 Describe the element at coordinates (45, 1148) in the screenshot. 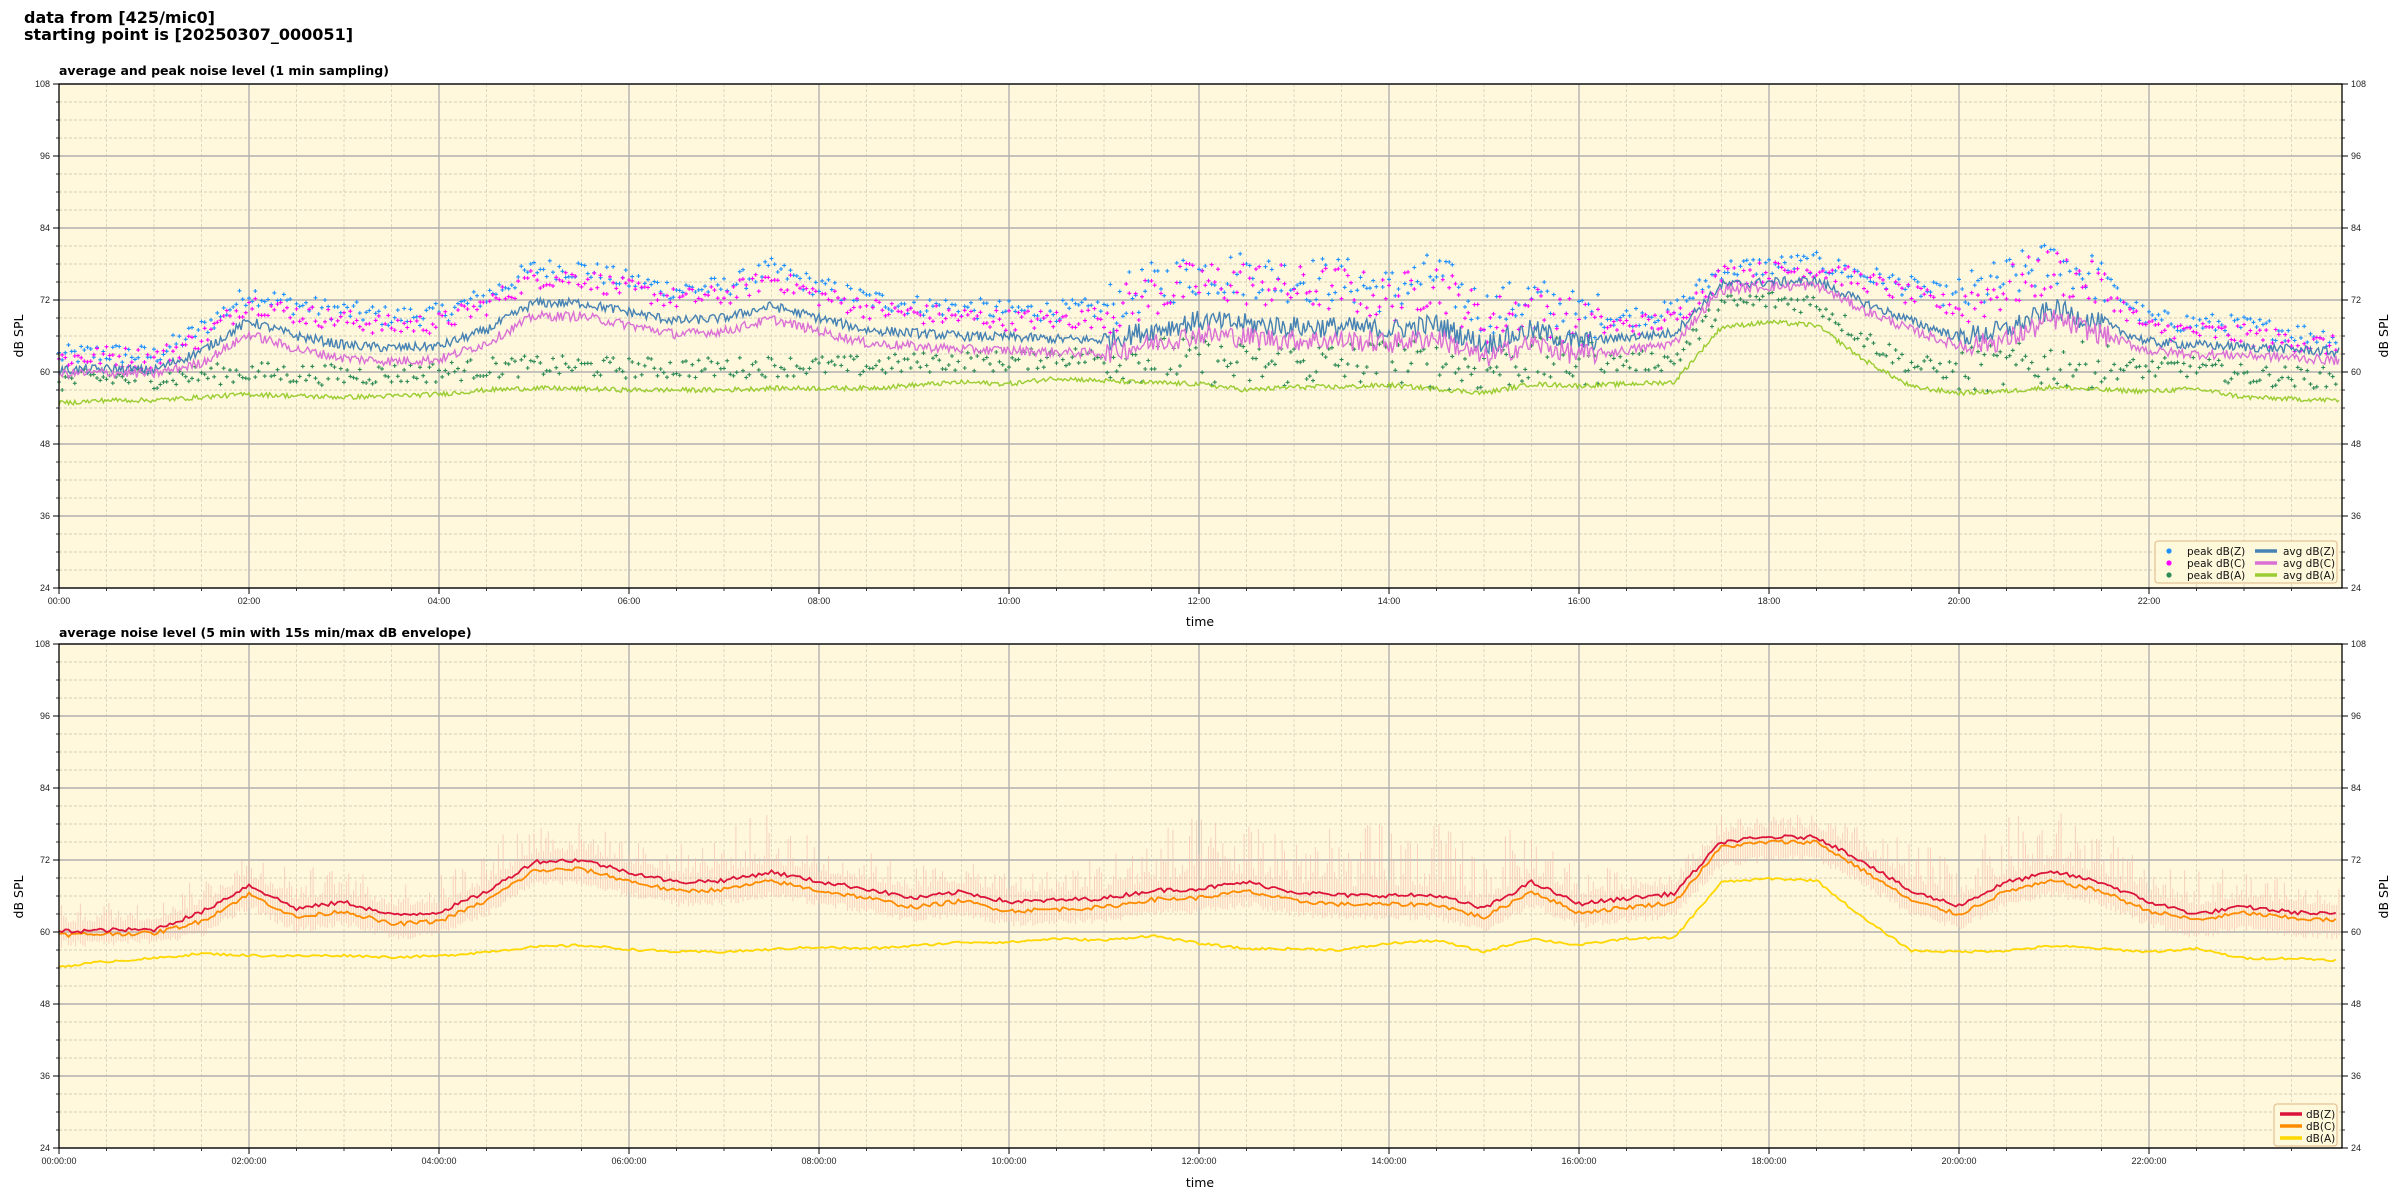

I see `y-tick-label: 24` at that location.